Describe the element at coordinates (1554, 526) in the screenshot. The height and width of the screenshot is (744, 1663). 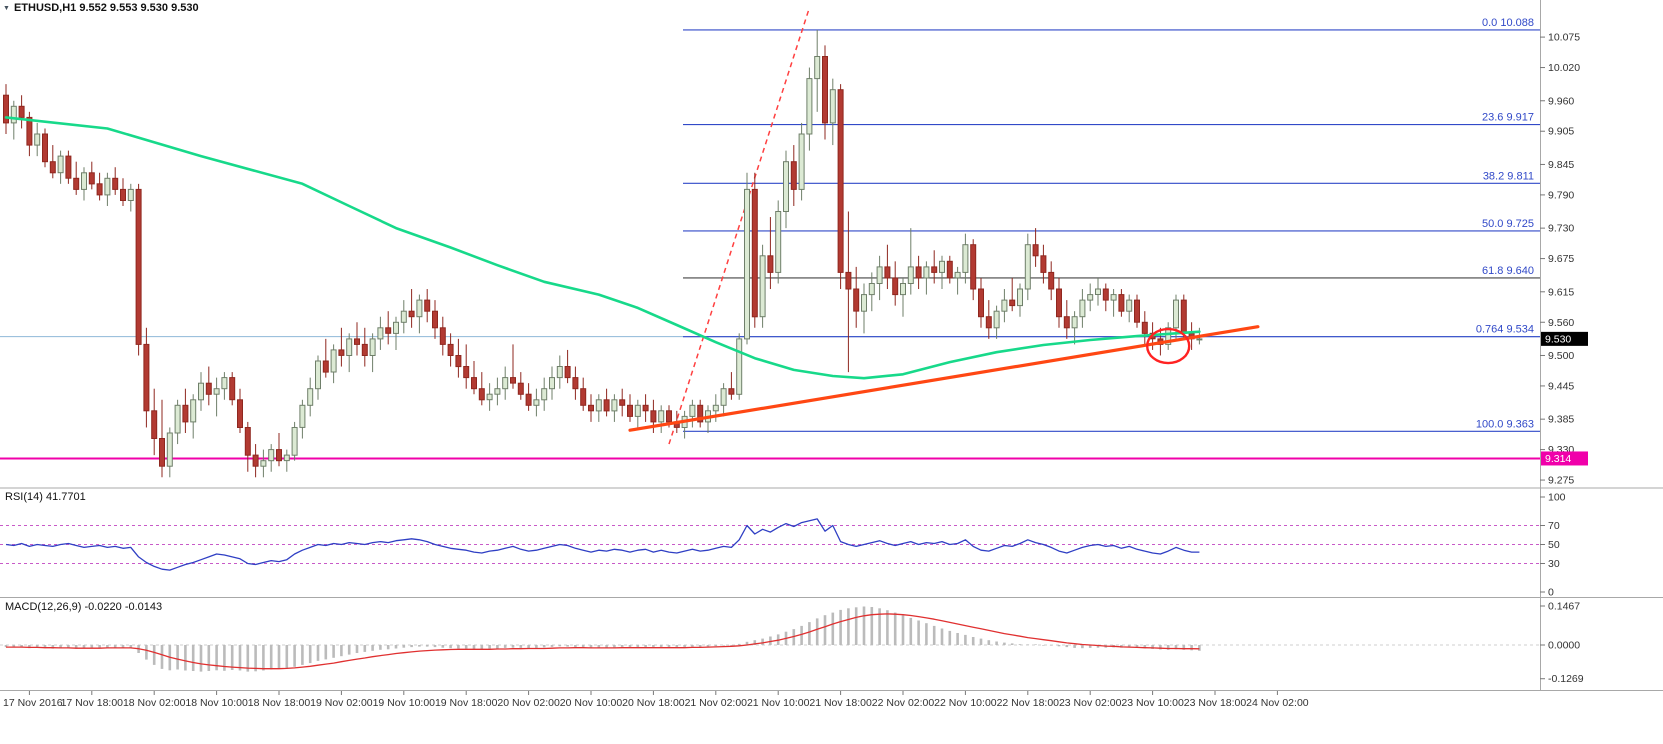
I see `svg-text: 70` at that location.